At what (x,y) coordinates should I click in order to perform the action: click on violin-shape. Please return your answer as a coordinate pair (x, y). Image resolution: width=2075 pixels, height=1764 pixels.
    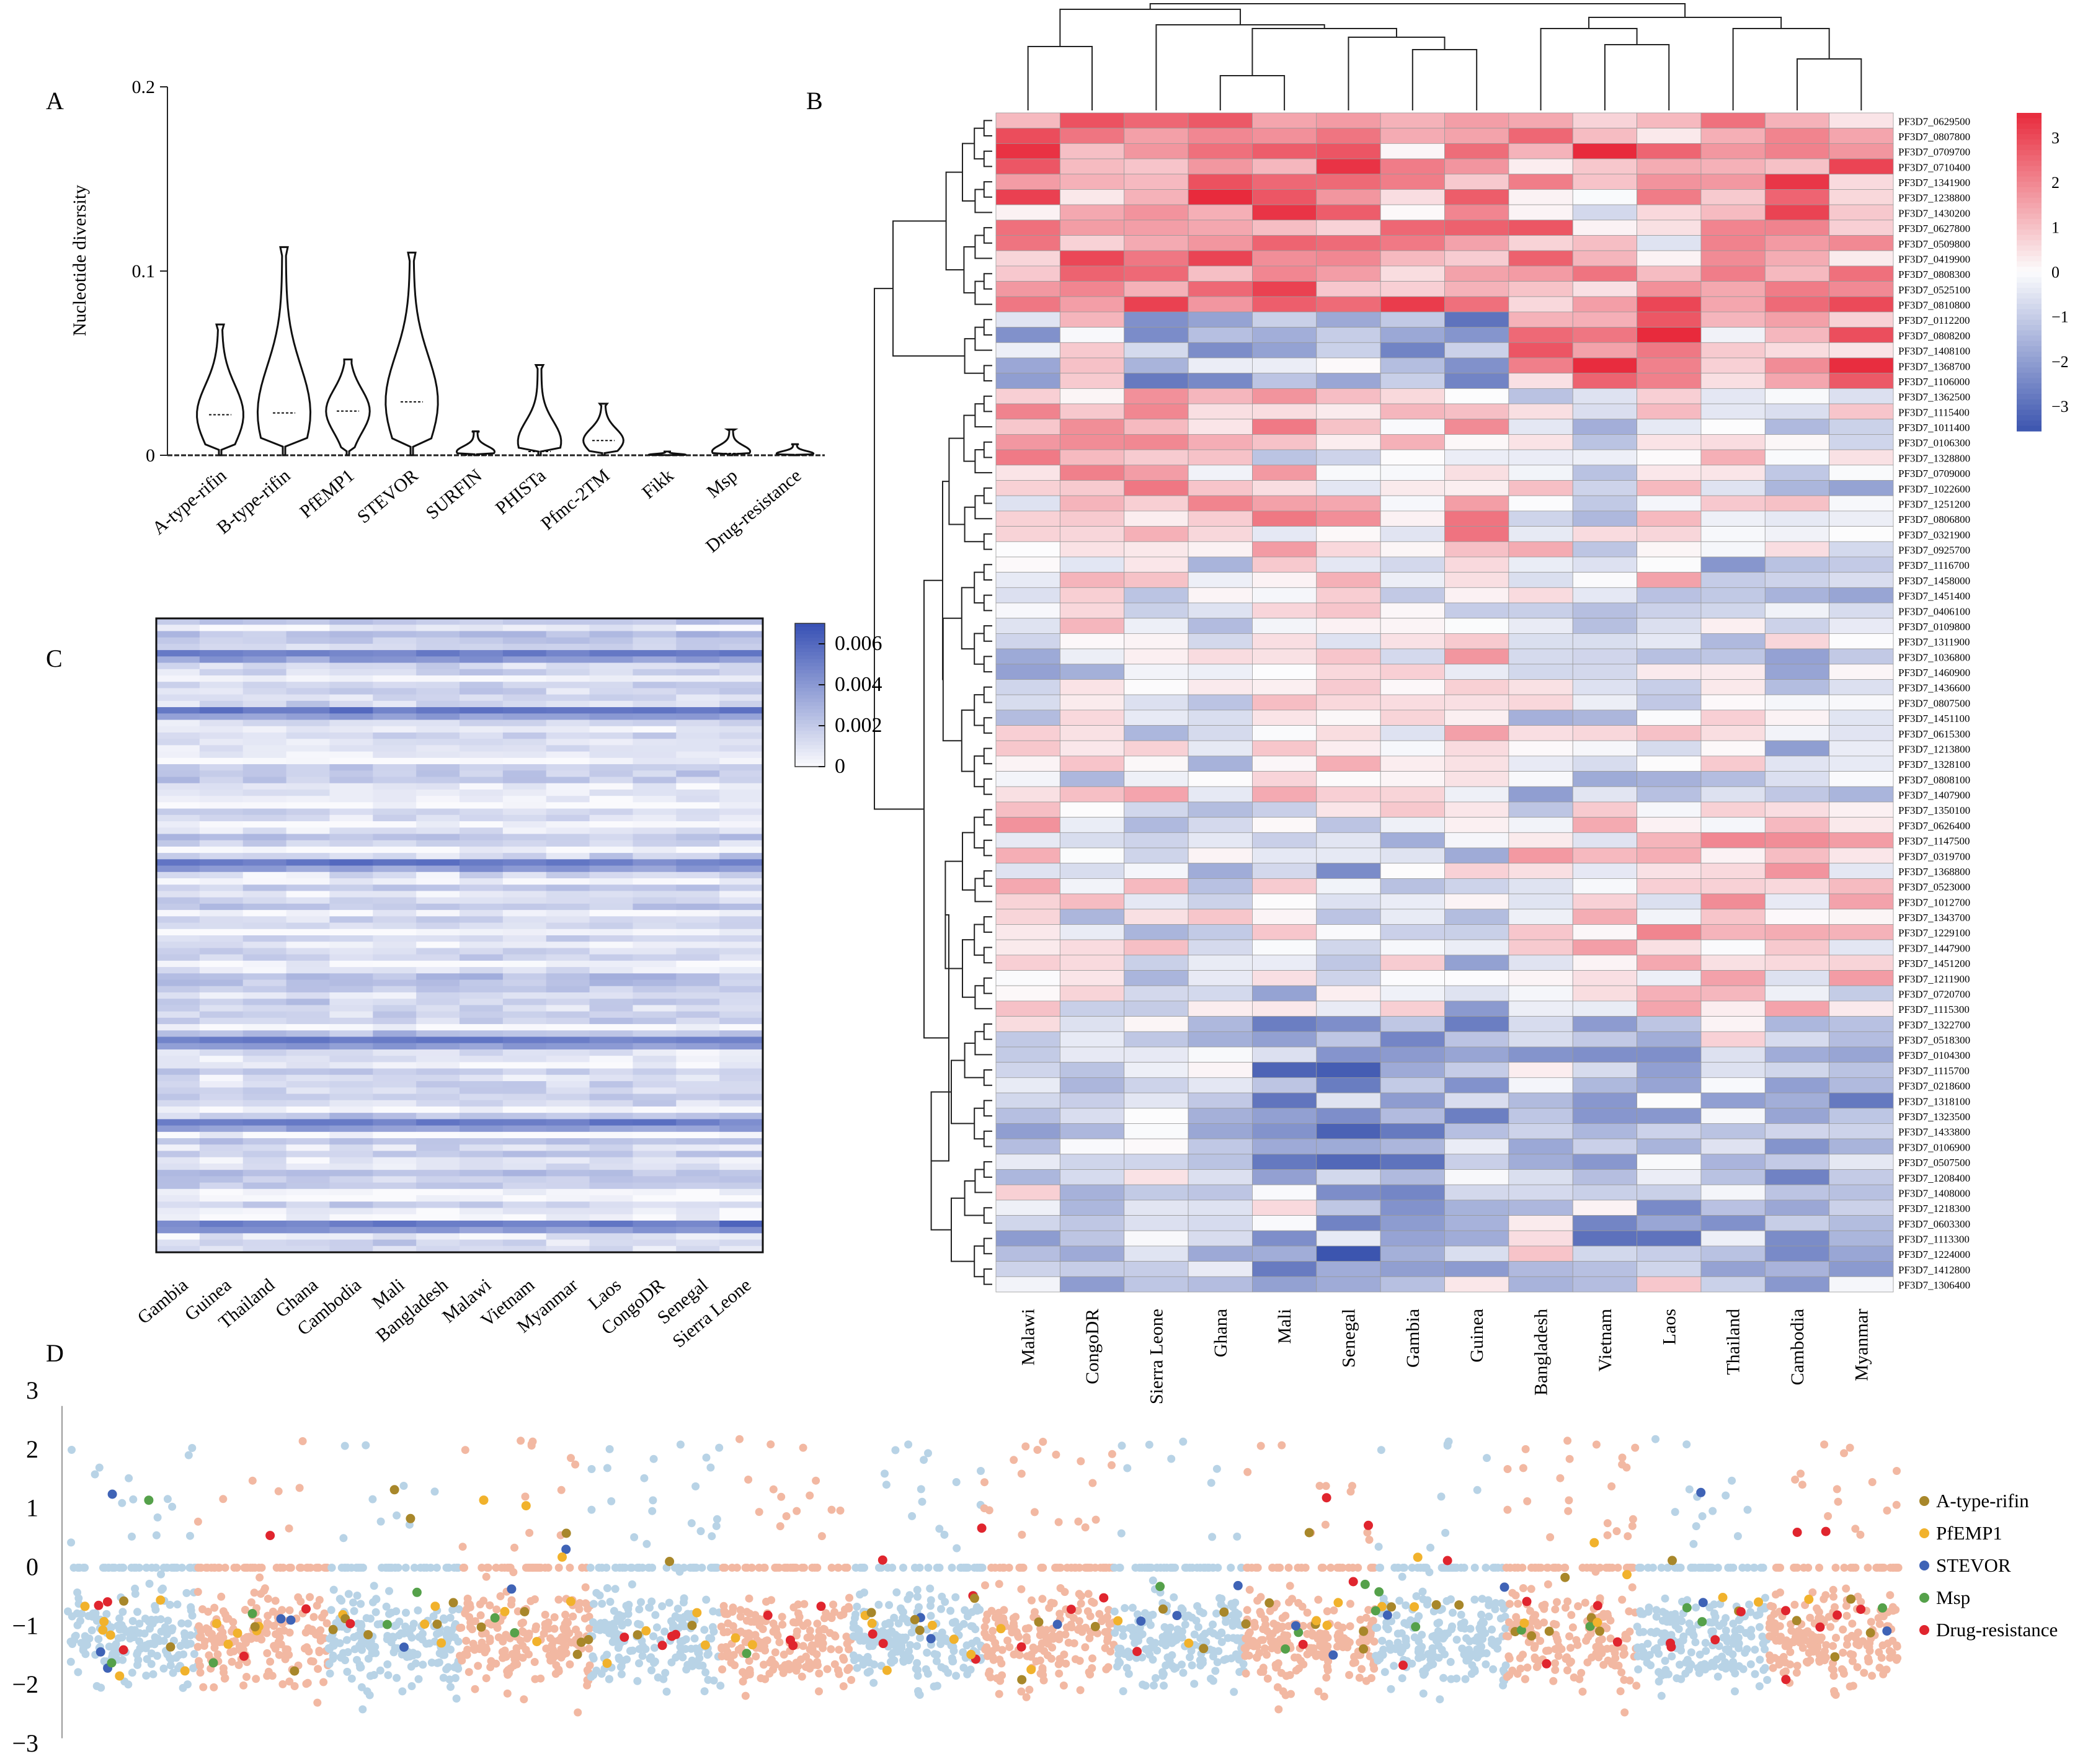
    Looking at the image, I should click on (795, 450).